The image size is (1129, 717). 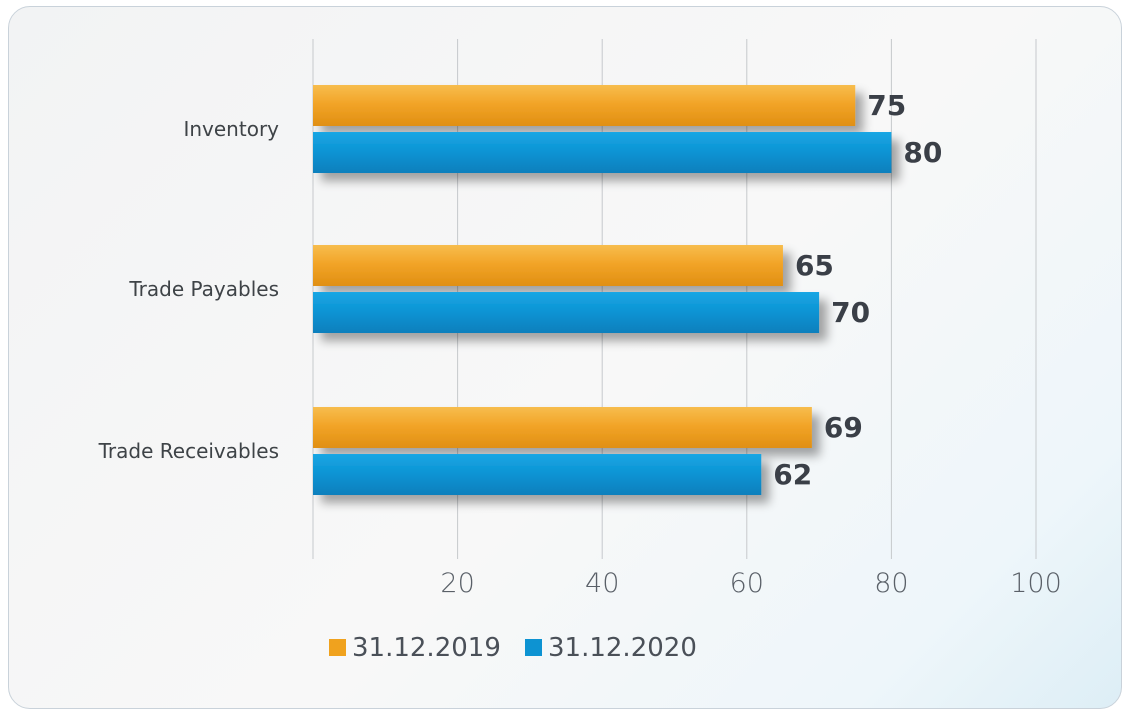 What do you see at coordinates (814, 265) in the screenshot?
I see `data-label: 65` at bounding box center [814, 265].